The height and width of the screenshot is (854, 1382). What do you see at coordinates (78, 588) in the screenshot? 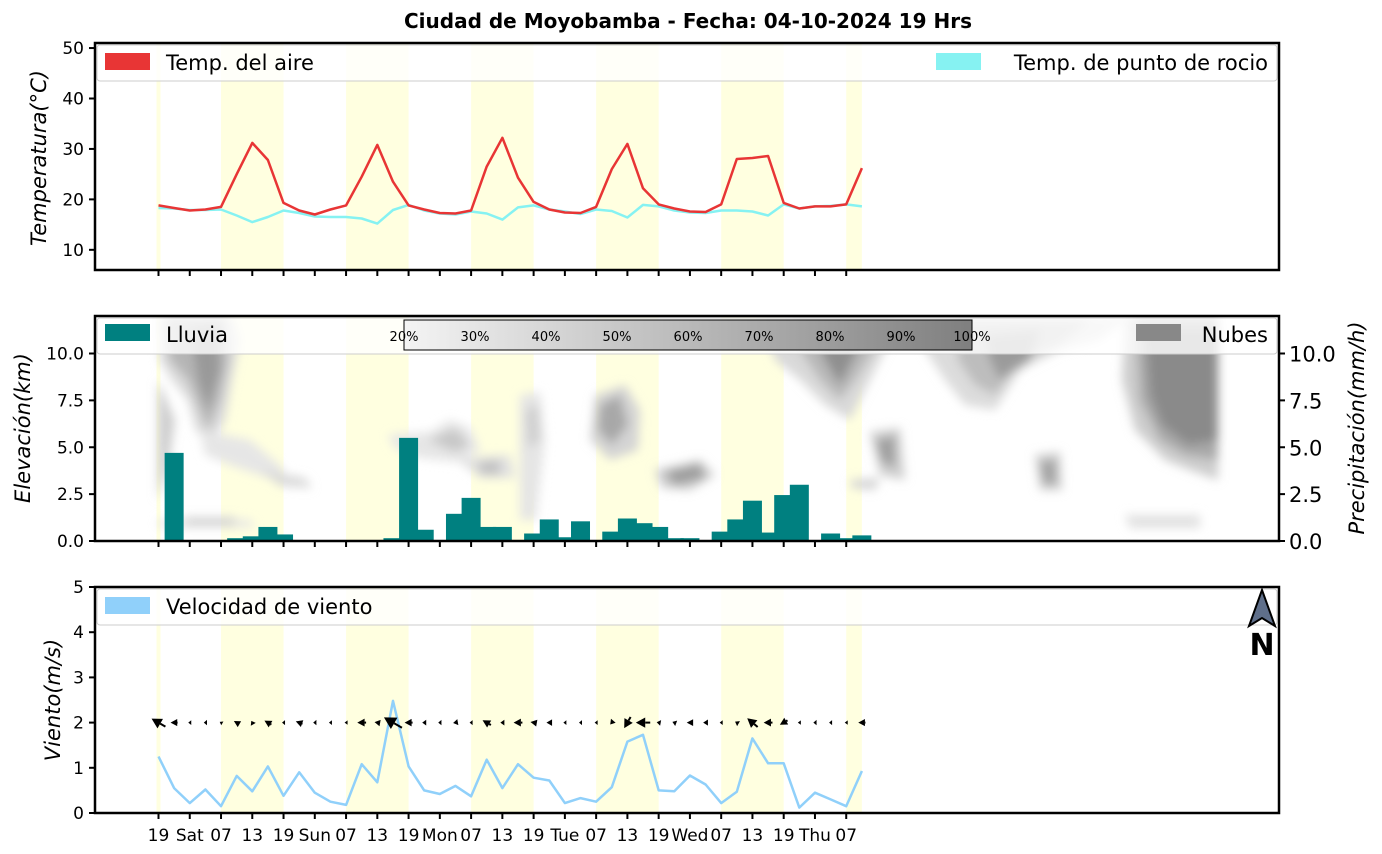
I see `y-tick-label: 5` at bounding box center [78, 588].